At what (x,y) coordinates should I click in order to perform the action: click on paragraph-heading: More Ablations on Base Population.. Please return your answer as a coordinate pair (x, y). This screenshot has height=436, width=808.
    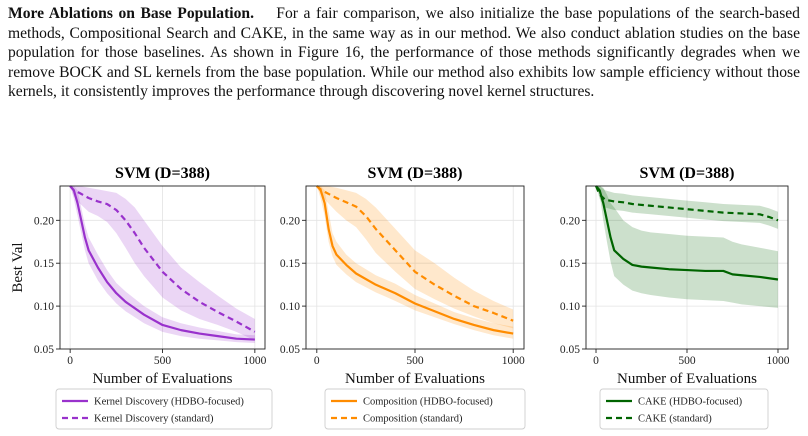
    Looking at the image, I should click on (131, 13).